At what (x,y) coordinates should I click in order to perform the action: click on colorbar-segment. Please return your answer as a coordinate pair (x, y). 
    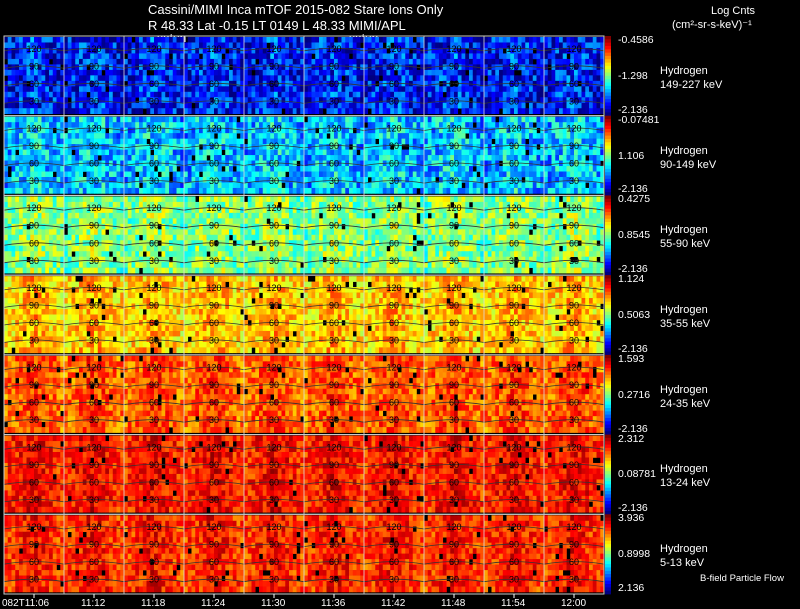
    Looking at the image, I should click on (608, 104).